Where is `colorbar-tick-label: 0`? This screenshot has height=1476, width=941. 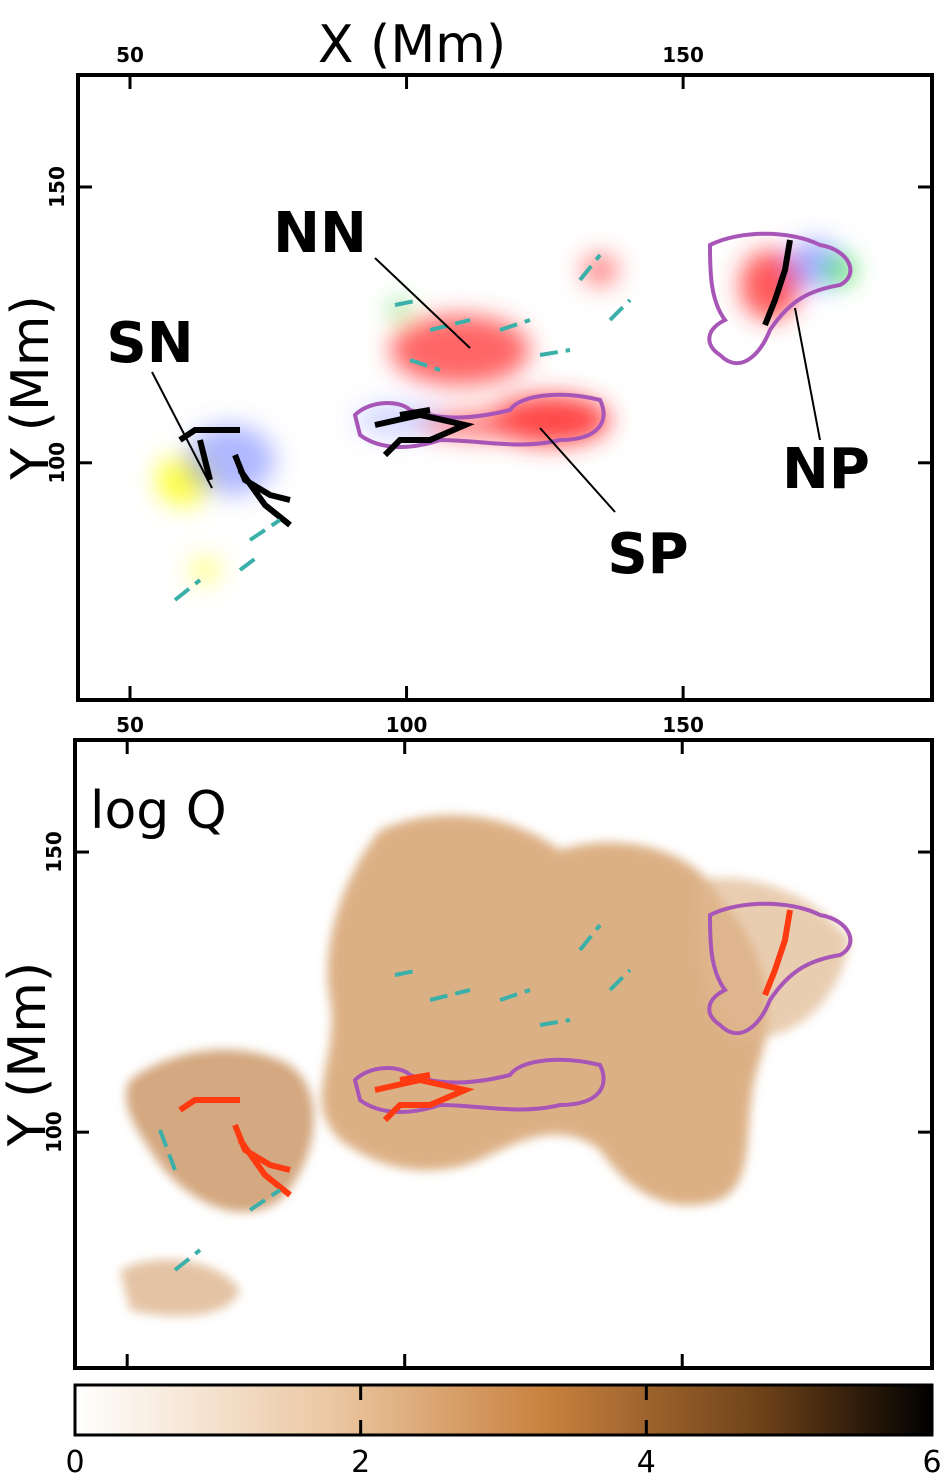 colorbar-tick-label: 0 is located at coordinates (74, 1460).